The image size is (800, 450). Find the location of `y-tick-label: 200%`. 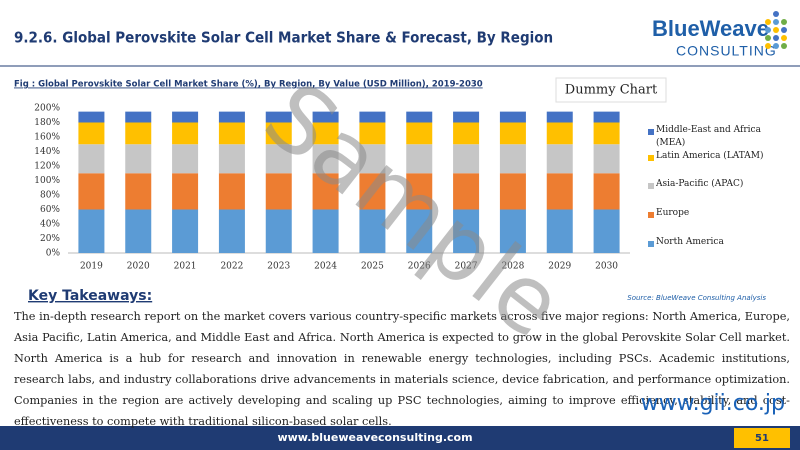

y-tick-label: 200% is located at coordinates (47, 109).